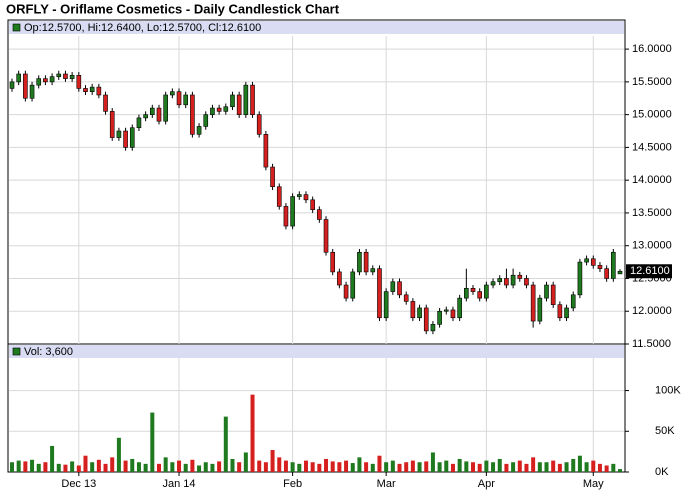  Describe the element at coordinates (652, 311) in the screenshot. I see `y-tick-label: 12.0000` at that location.